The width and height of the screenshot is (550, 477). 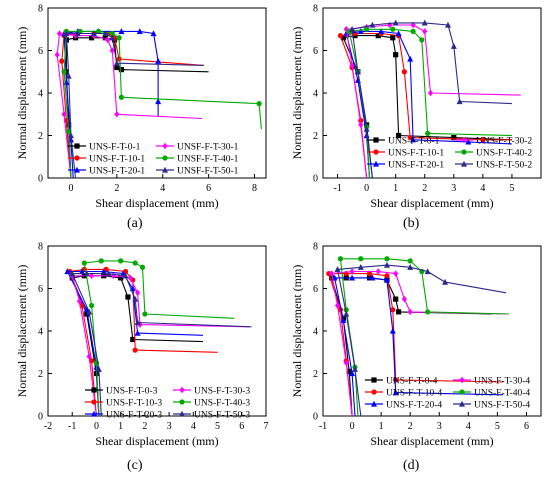 I want to click on legend-label: UNS-F-T-40-3, so click(x=222, y=404).